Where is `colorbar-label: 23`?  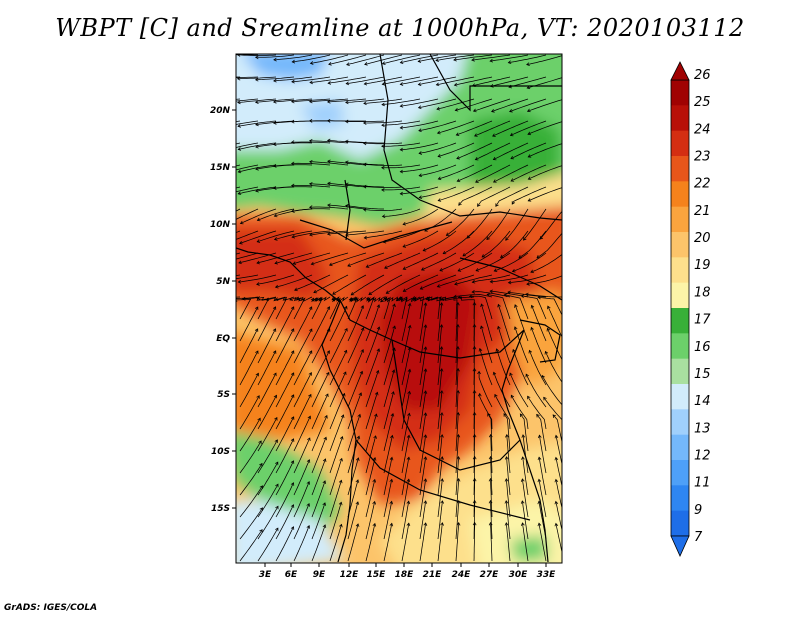
colorbar-label: 23 is located at coordinates (702, 157).